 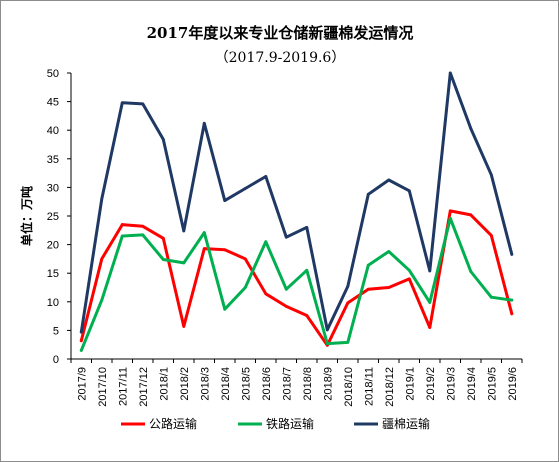 I want to click on x-tick-label: 2018/5, so click(x=246, y=384).